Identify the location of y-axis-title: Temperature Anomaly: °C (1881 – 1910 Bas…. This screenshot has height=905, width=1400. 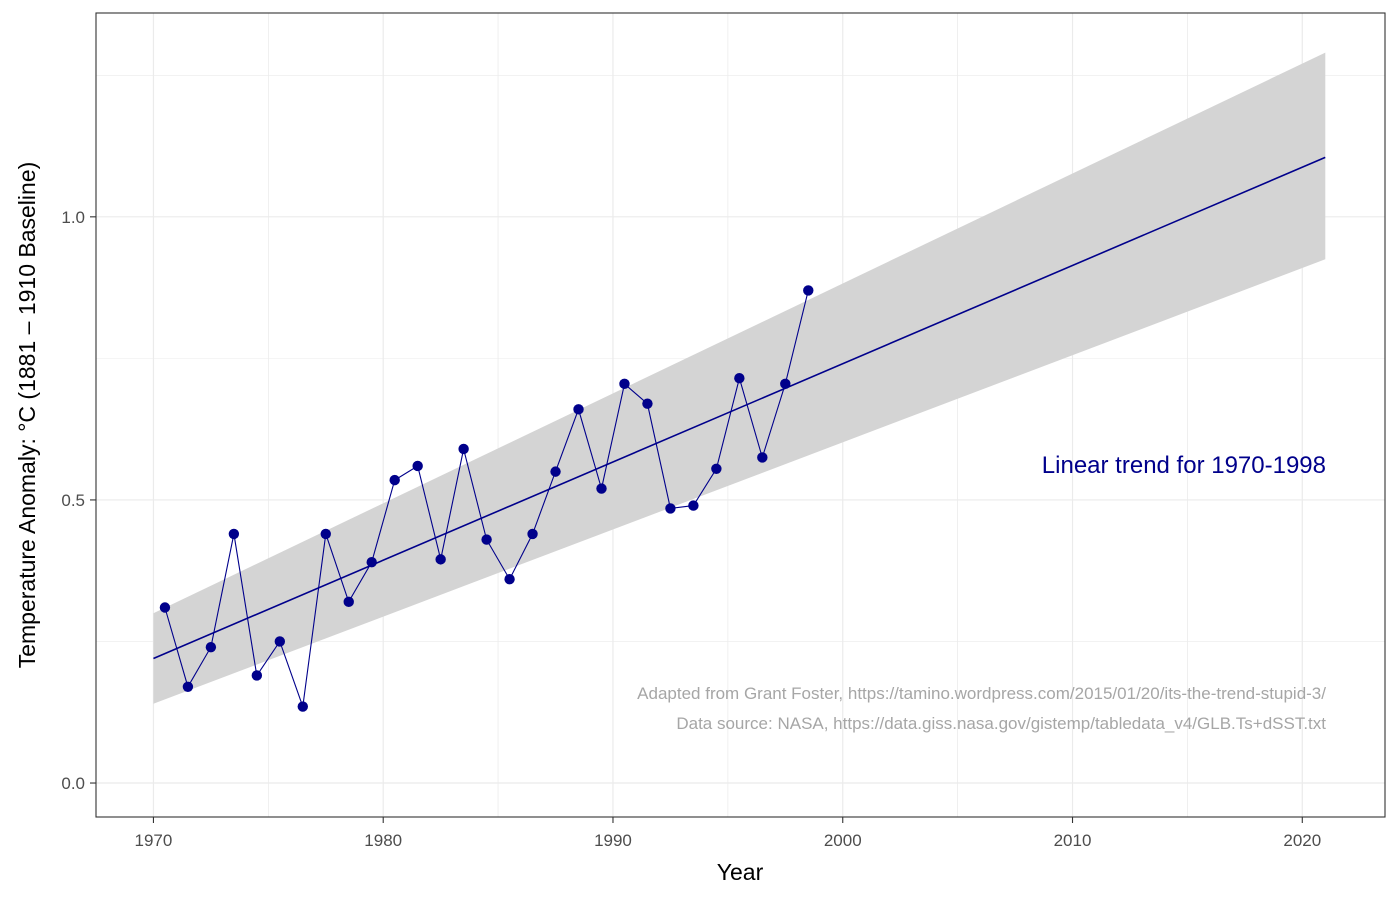
(27, 415).